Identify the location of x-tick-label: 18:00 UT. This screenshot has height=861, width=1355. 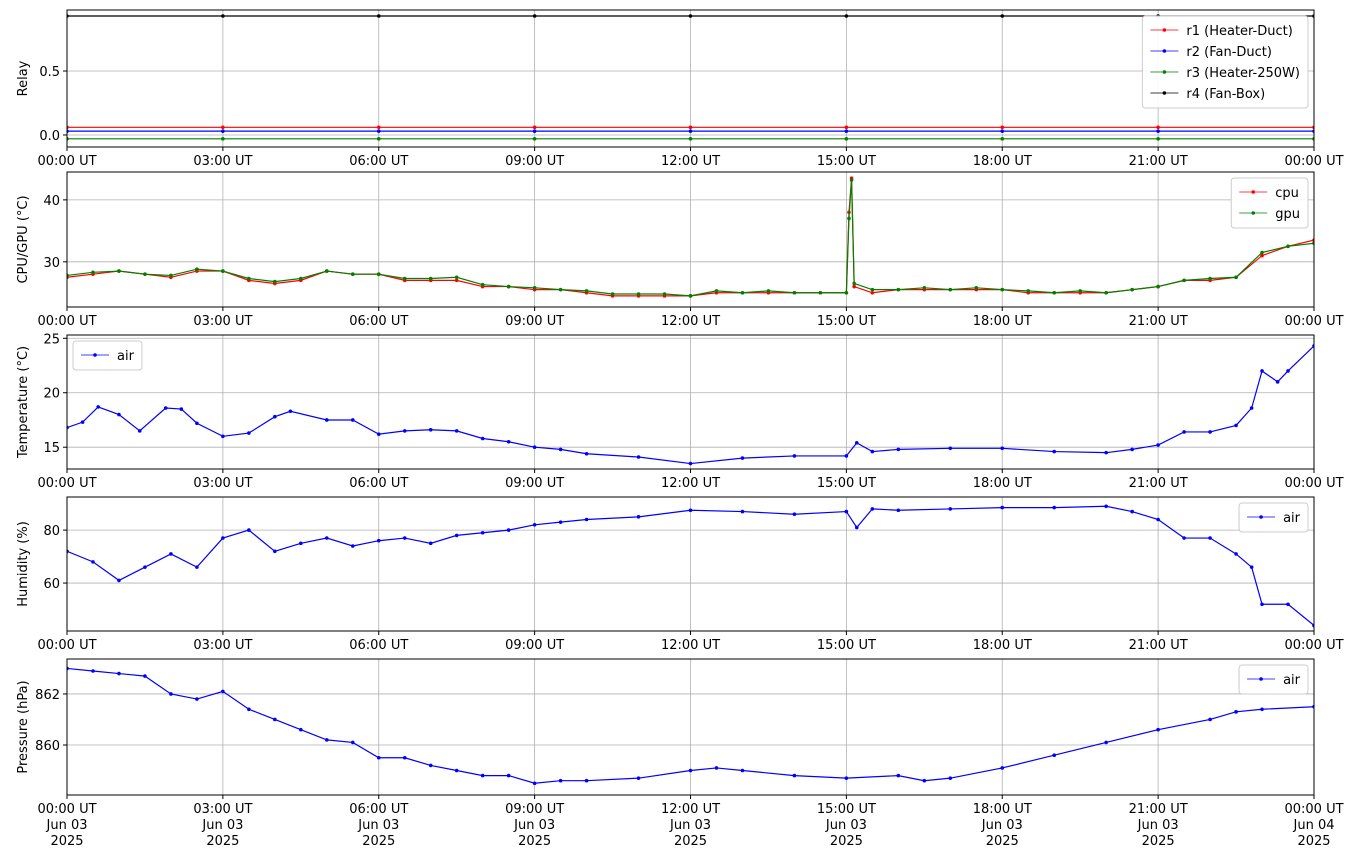
(1002, 483).